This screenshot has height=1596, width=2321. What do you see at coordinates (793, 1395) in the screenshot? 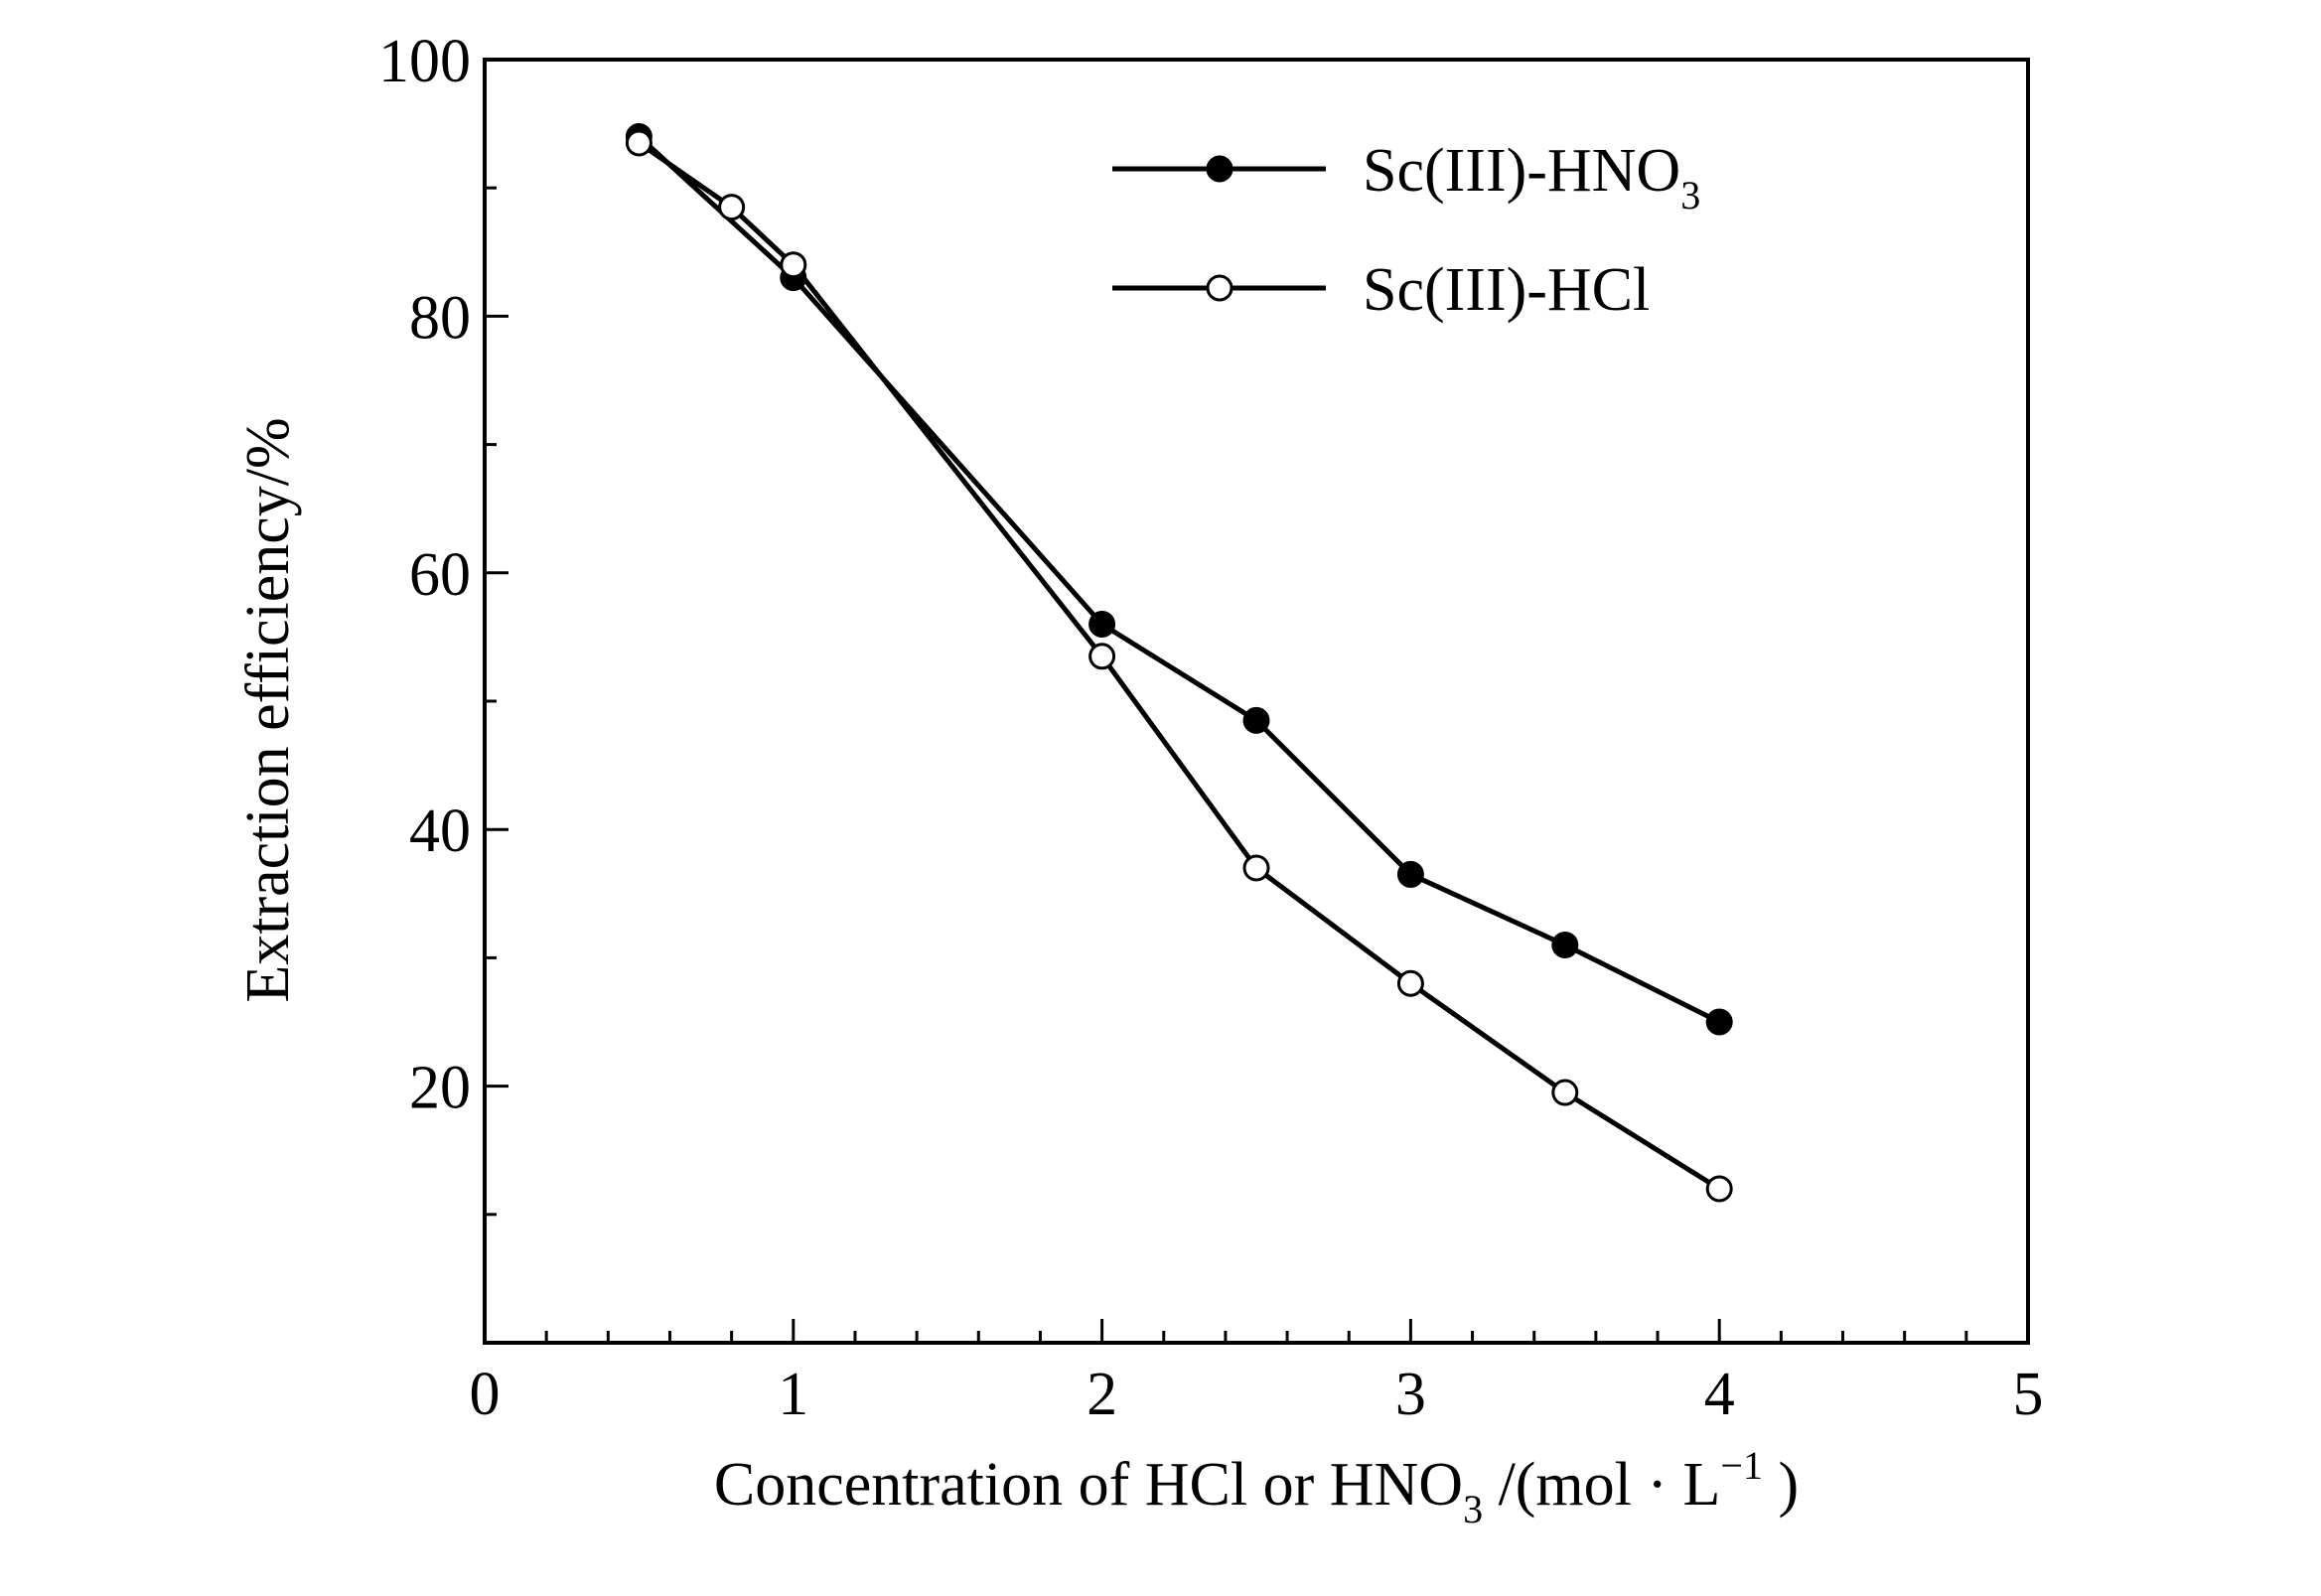
I see `x-tick-label: 1` at bounding box center [793, 1395].